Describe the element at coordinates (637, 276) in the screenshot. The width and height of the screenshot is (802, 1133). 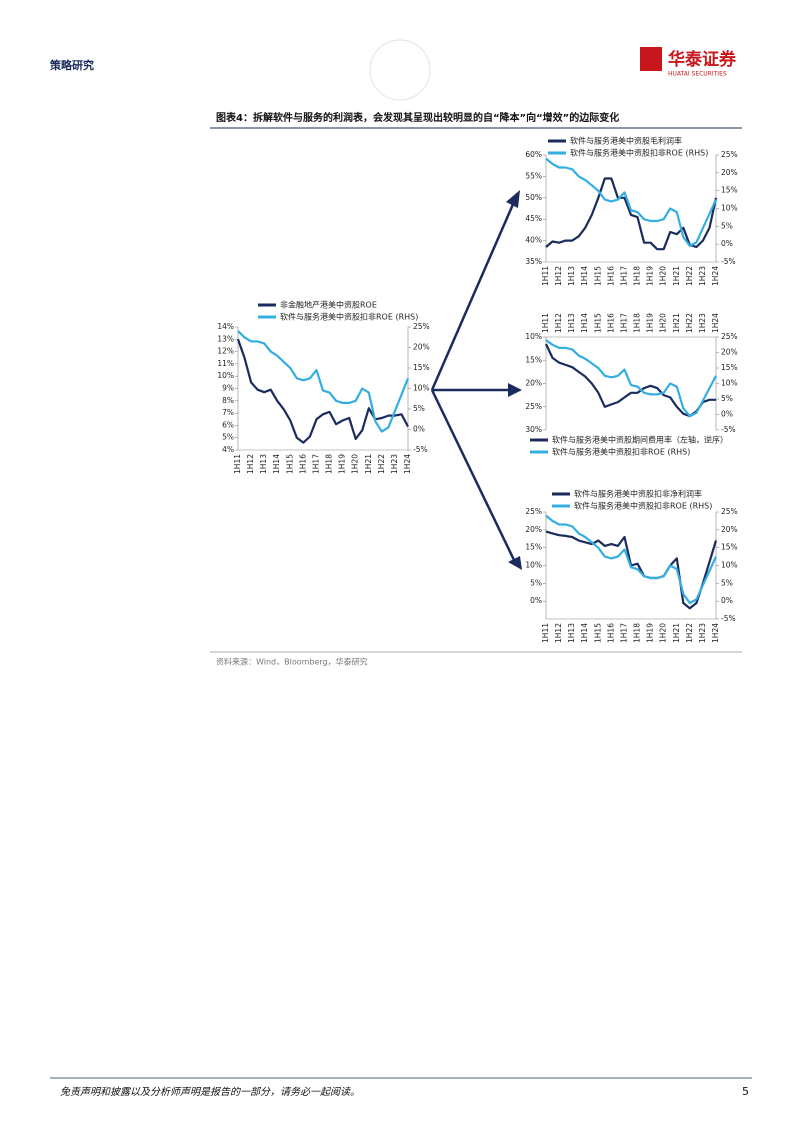
I see `x-tick-label: 1H18` at that location.